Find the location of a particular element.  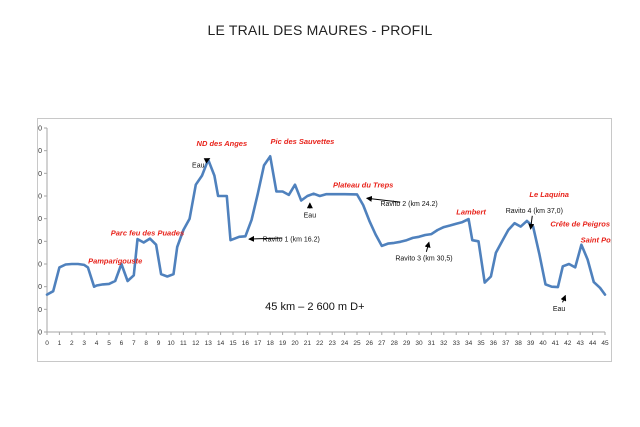

place-label: Pamparigouste is located at coordinates (115, 261).